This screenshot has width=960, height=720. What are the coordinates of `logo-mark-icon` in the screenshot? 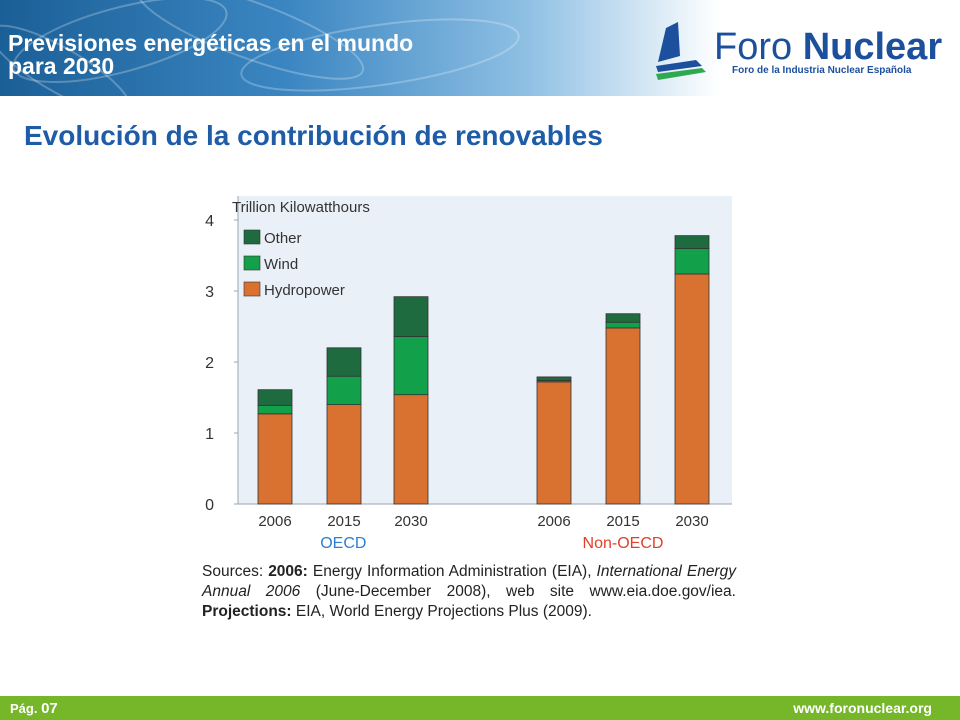 It's located at (681, 51).